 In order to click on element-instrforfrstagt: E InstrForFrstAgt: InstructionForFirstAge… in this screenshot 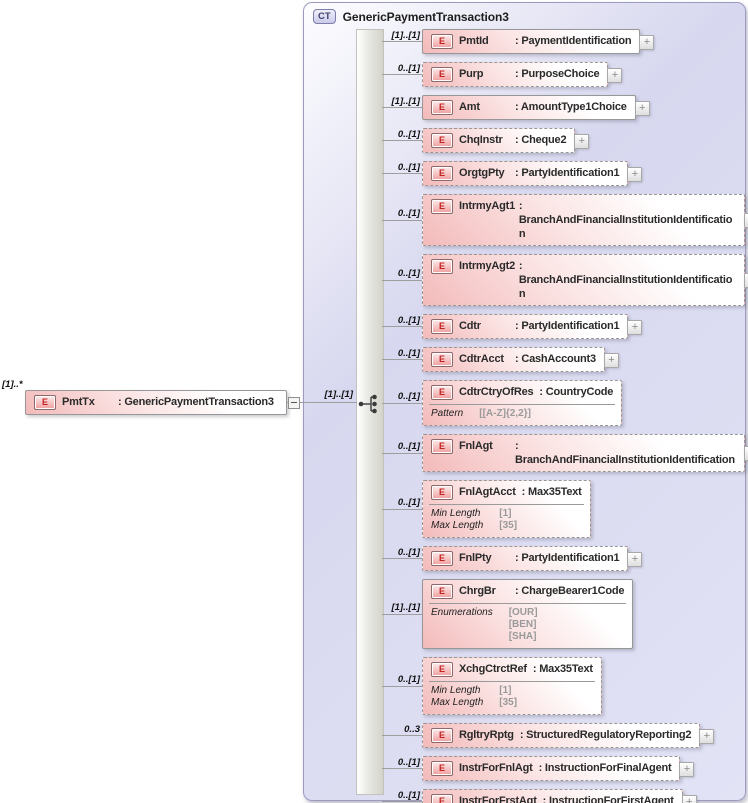, I will do `click(559, 796)`.